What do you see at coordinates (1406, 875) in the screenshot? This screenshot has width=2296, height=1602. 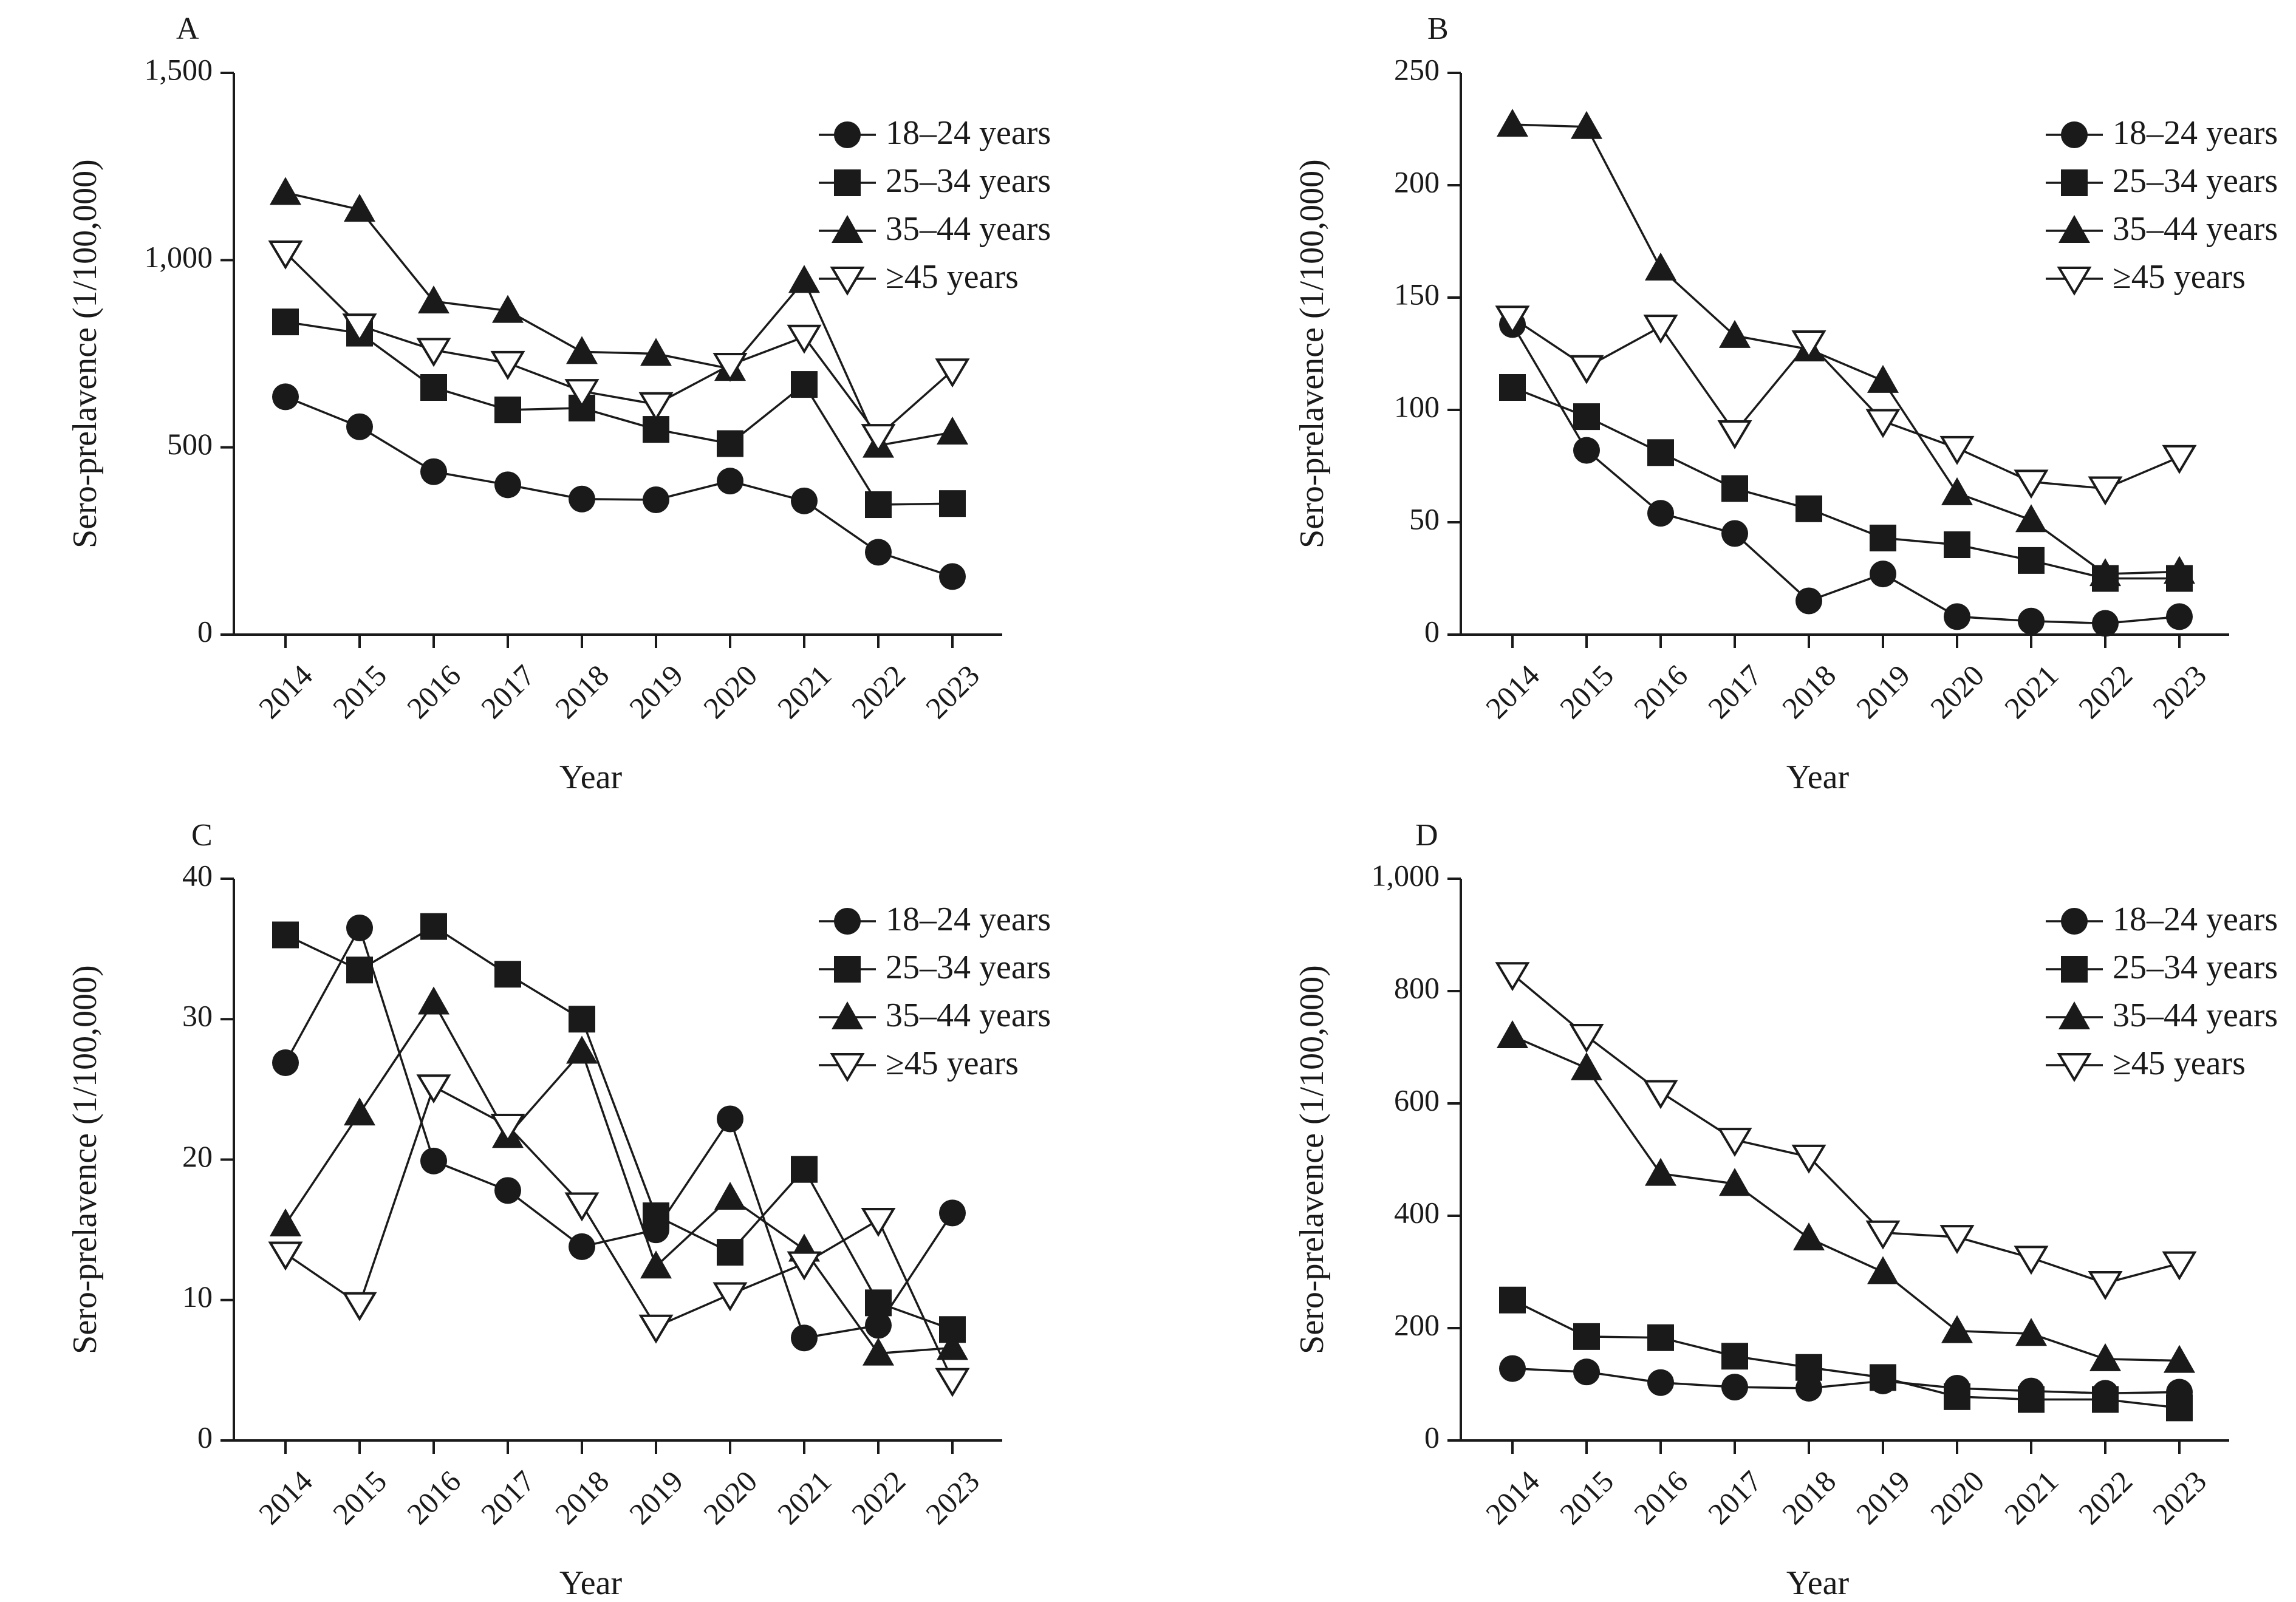 I see `y-tick-label: 1,000` at bounding box center [1406, 875].